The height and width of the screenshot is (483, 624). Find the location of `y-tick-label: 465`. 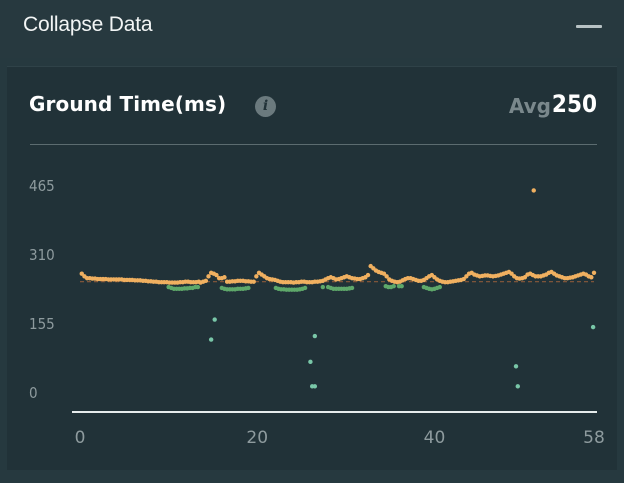

y-tick-label: 465 is located at coordinates (42, 186).